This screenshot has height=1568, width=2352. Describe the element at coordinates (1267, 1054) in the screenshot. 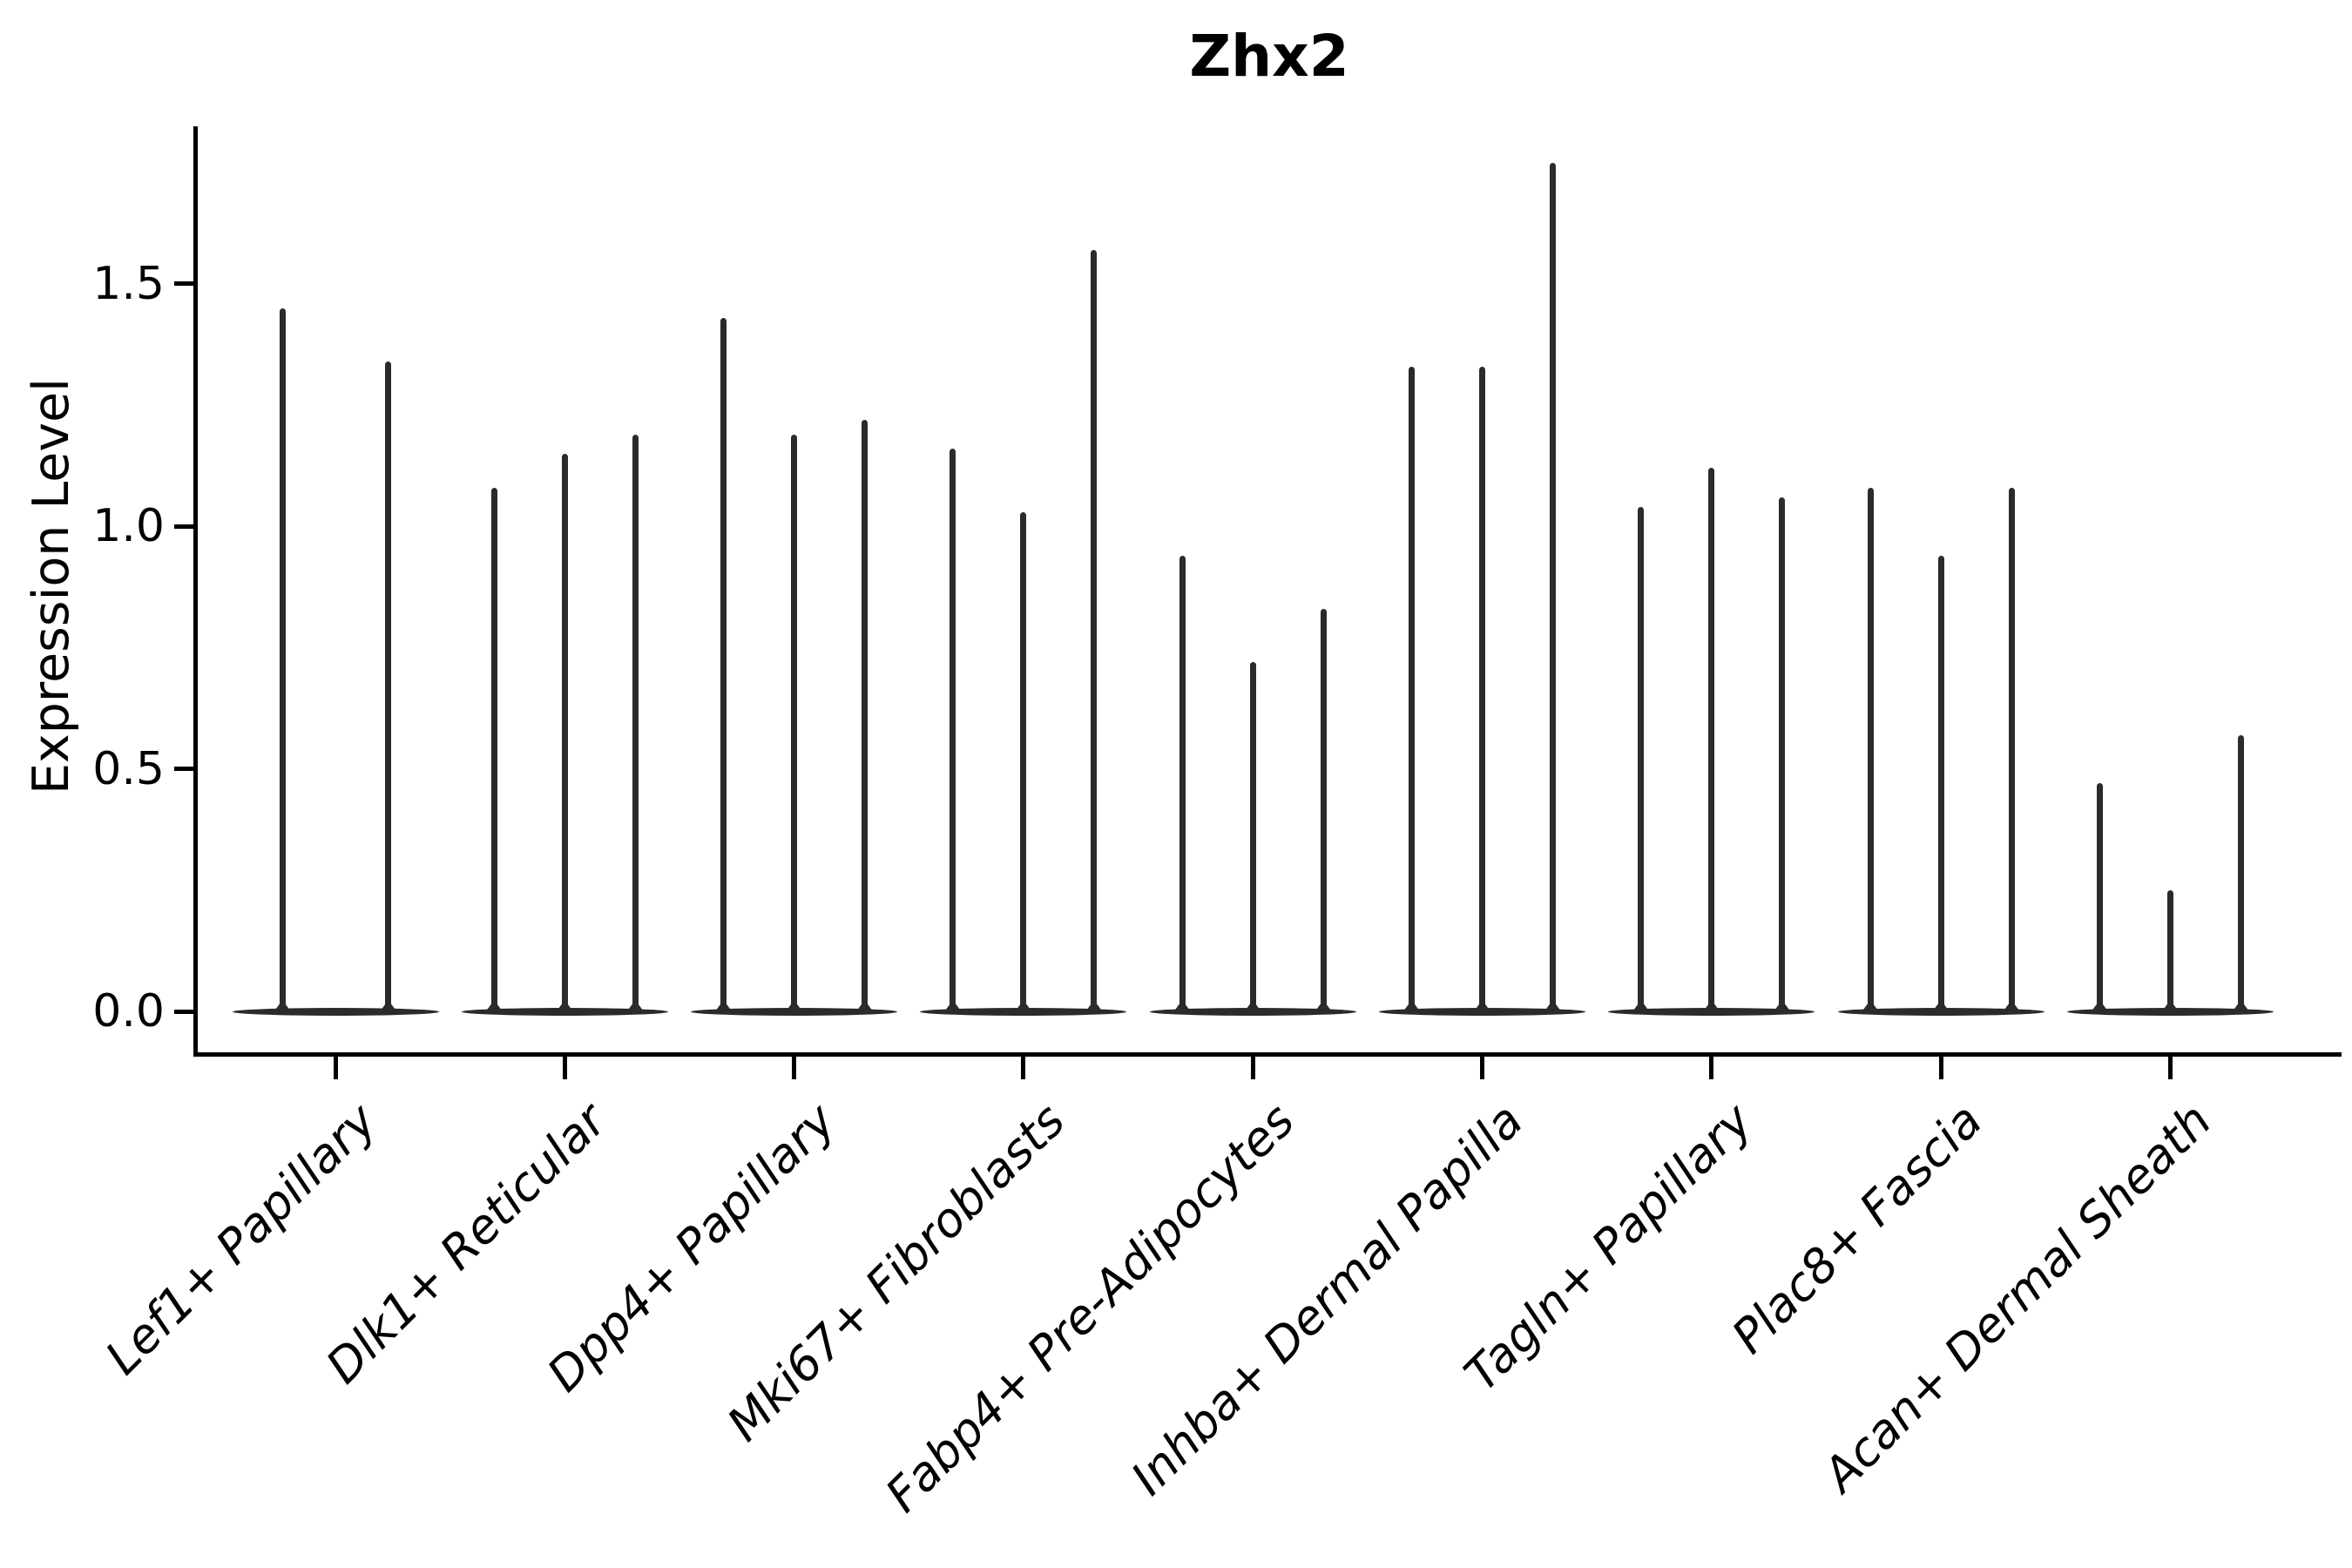

I see `x-axis-spine` at that location.